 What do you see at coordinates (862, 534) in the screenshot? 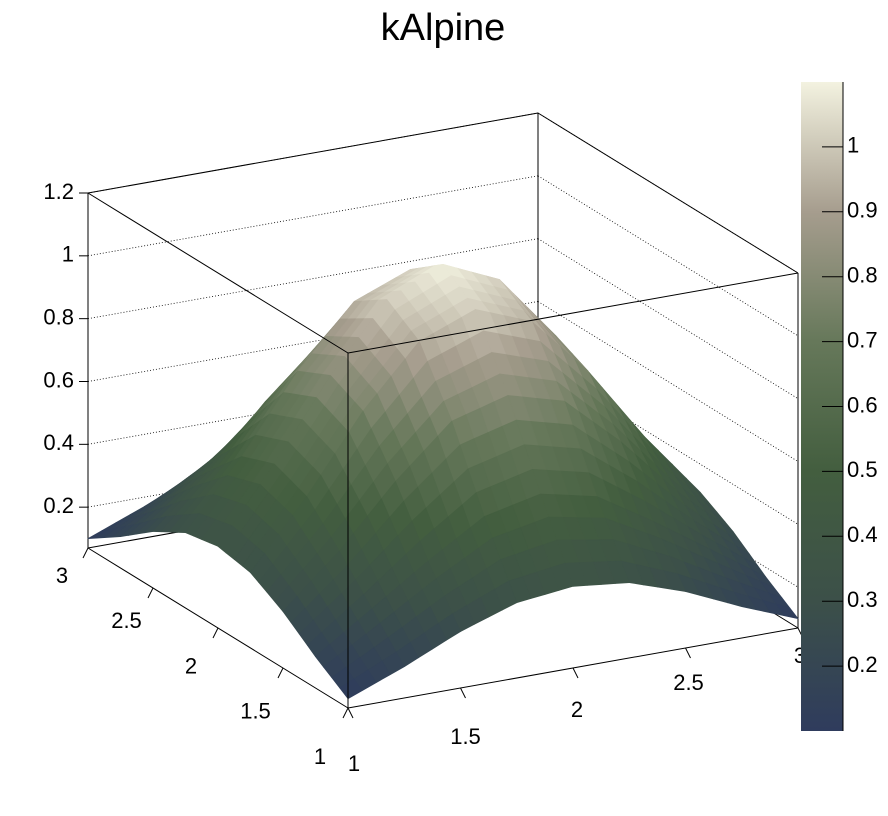
I see `colorbar-tick-label: 0.4` at bounding box center [862, 534].